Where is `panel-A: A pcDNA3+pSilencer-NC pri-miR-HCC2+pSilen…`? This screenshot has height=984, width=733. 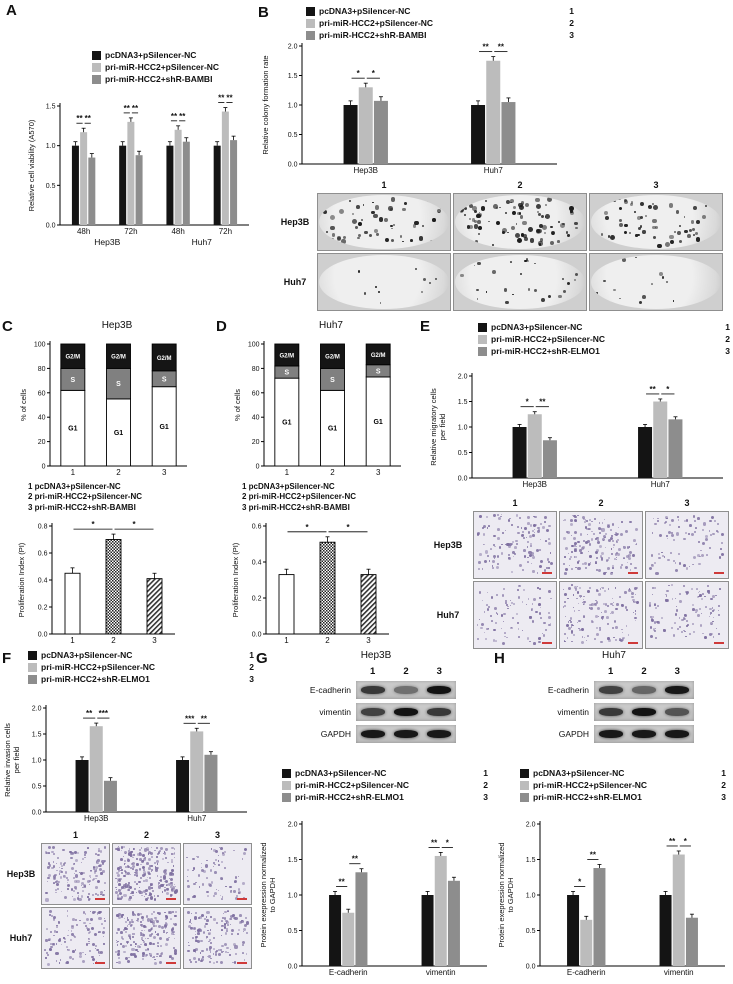
panel-A: A pcDNA3+pSilencer-NC pri-miR-HCC2+pSilen… is located at coordinates (132, 158).